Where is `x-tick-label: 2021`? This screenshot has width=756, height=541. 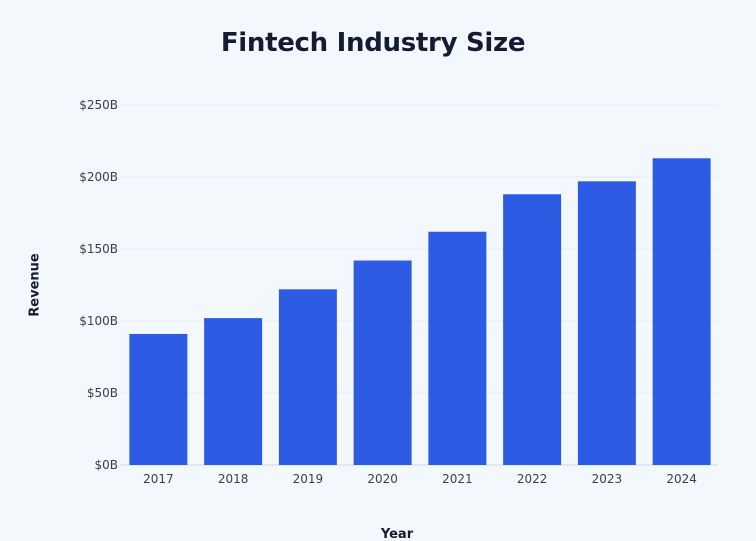
x-tick-label: 2021 is located at coordinates (457, 479).